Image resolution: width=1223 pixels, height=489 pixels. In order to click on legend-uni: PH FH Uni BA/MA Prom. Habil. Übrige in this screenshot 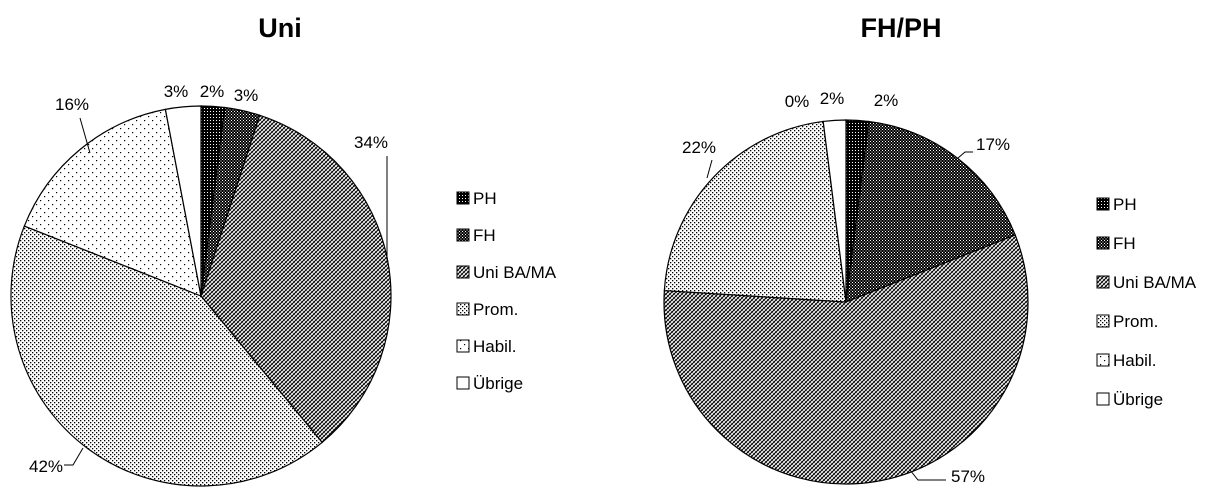, I will do `click(507, 291)`.